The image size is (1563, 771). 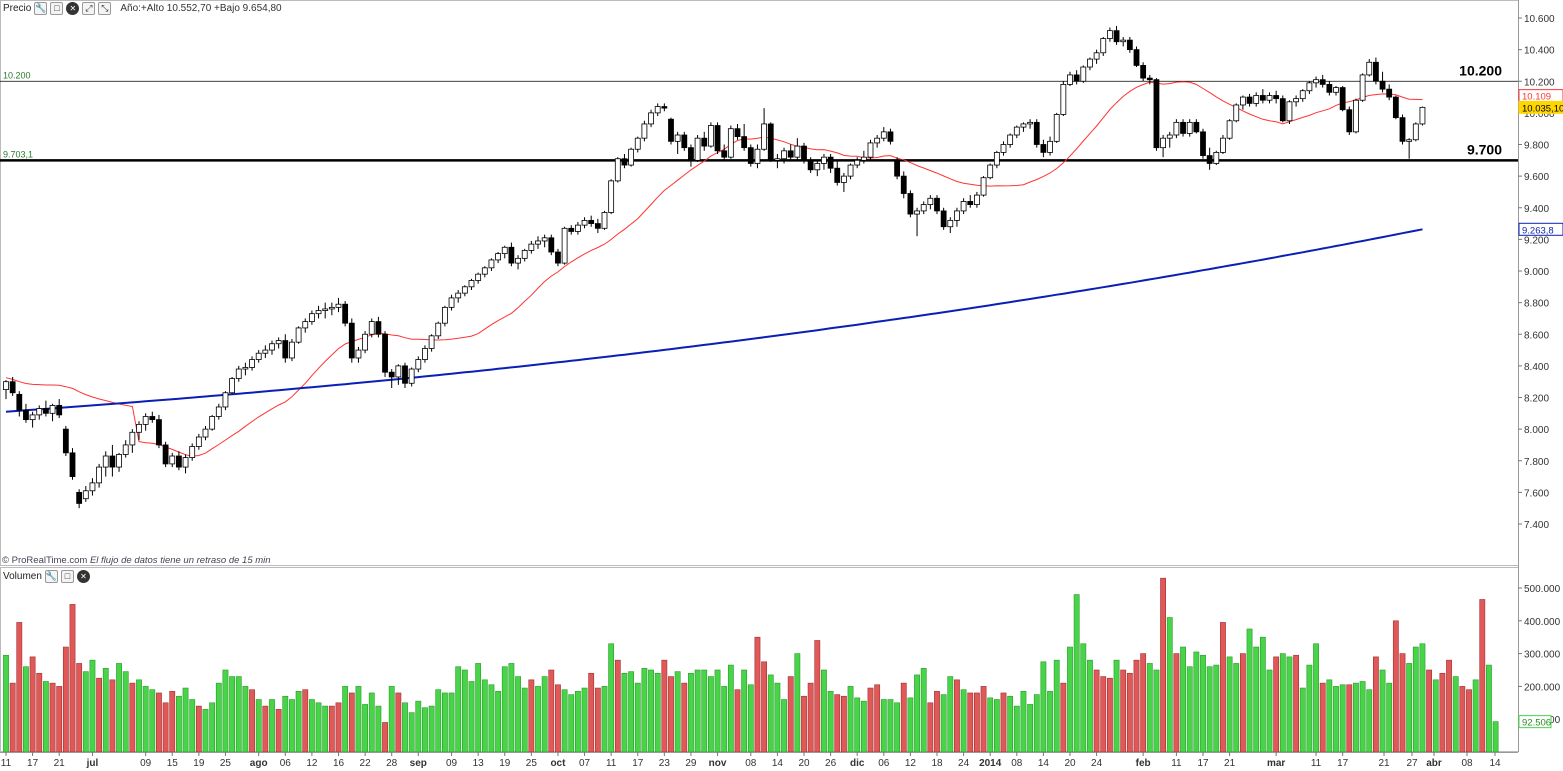 What do you see at coordinates (1203, 763) in the screenshot?
I see `x-tick-label: 17` at bounding box center [1203, 763].